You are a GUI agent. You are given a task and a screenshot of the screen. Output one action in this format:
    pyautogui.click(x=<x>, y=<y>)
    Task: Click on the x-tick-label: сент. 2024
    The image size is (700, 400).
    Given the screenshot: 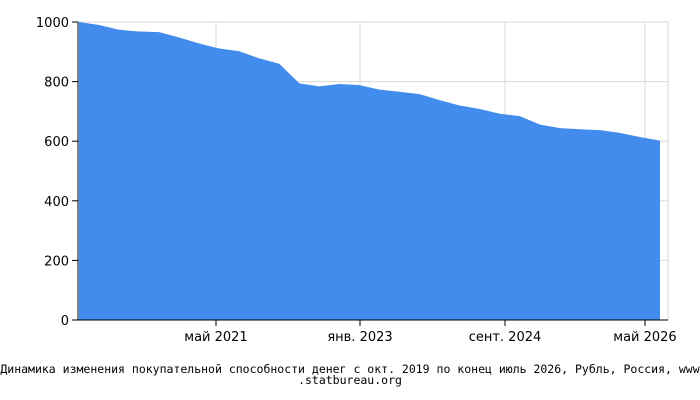 What is the action you would take?
    pyautogui.click(x=505, y=337)
    